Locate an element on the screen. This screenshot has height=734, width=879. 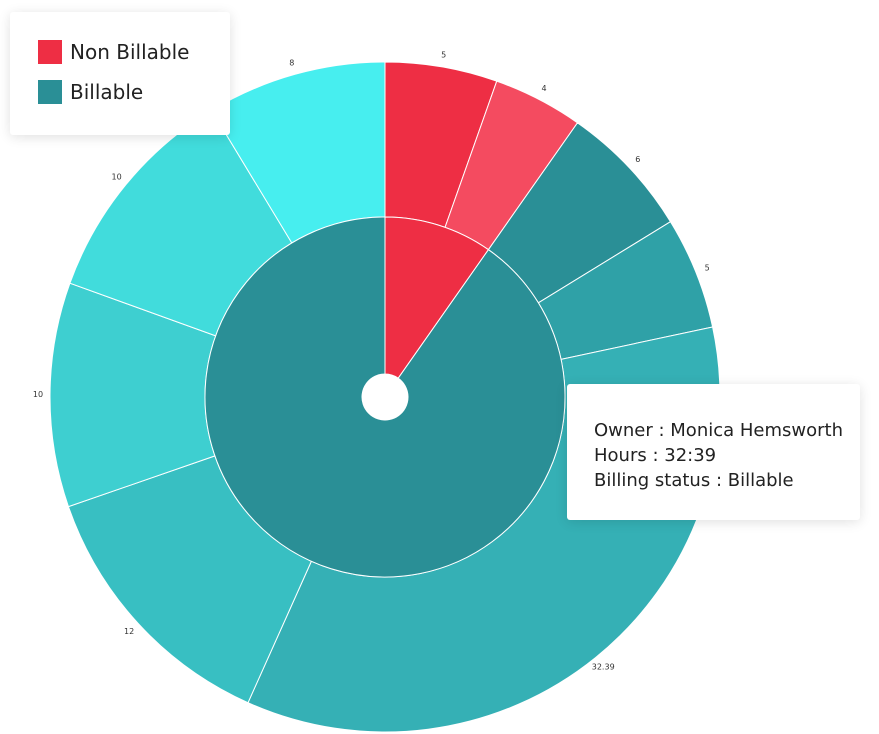
tooltip-line: Owner : Monica Hemsworth is located at coordinates (719, 430).